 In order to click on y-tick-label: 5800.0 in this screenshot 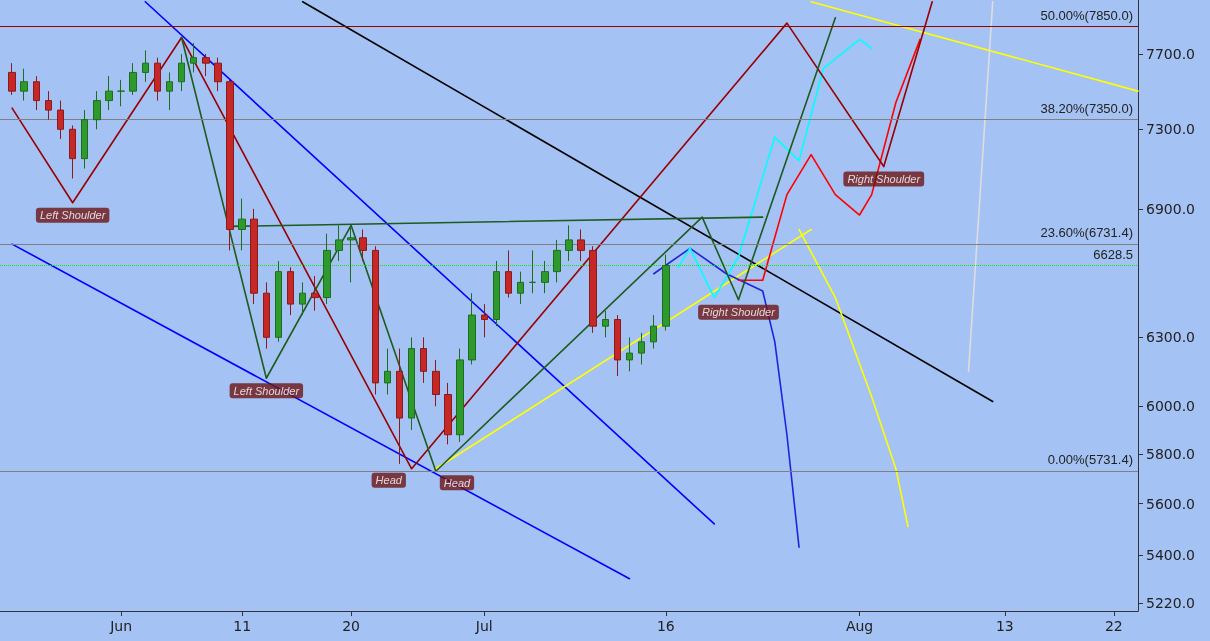, I will do `click(1170, 454)`.